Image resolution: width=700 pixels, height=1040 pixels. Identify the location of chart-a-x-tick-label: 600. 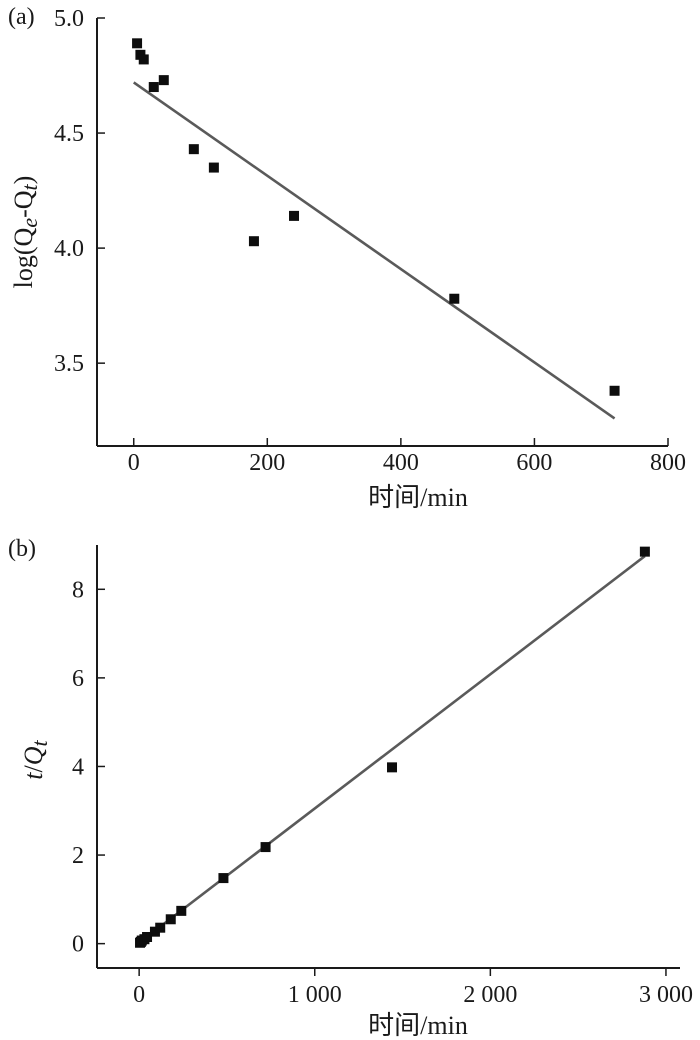
(534, 463).